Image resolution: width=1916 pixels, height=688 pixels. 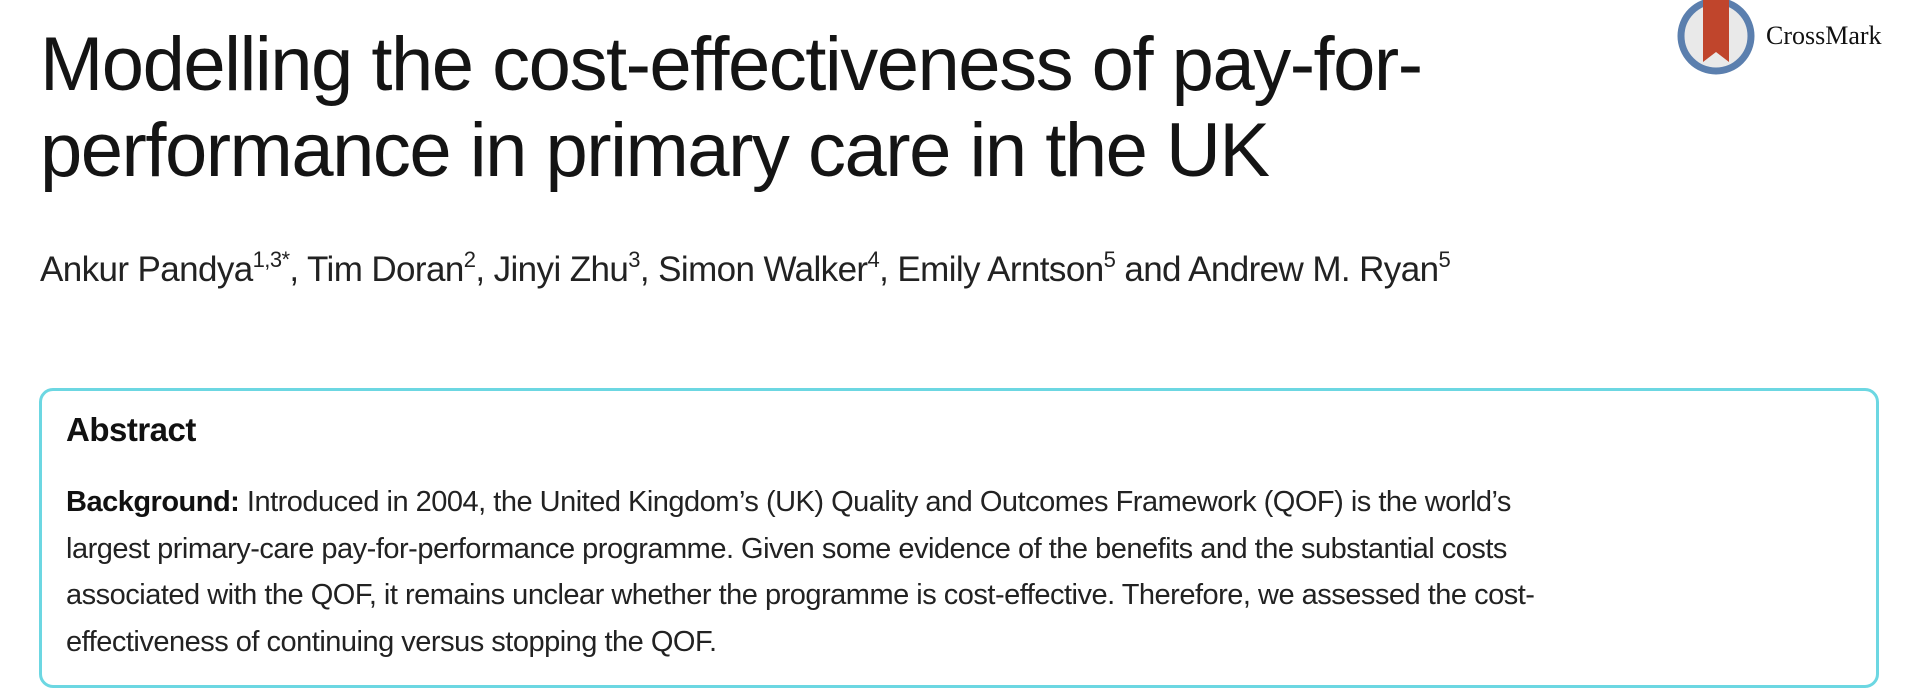 What do you see at coordinates (763, 269) in the screenshot?
I see `author-name: Simon Walker` at bounding box center [763, 269].